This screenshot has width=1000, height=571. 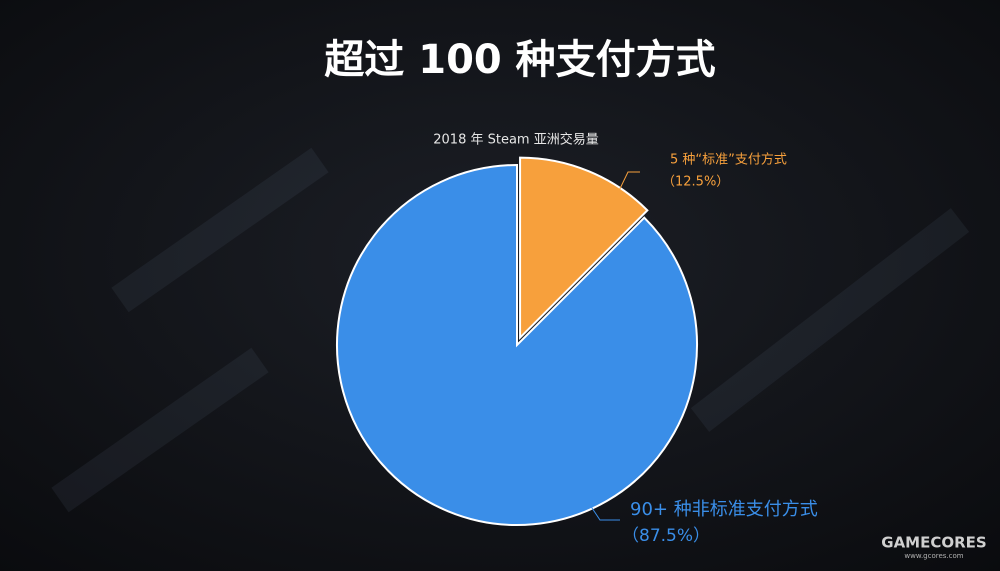 I want to click on pie-slice, so click(x=584, y=248).